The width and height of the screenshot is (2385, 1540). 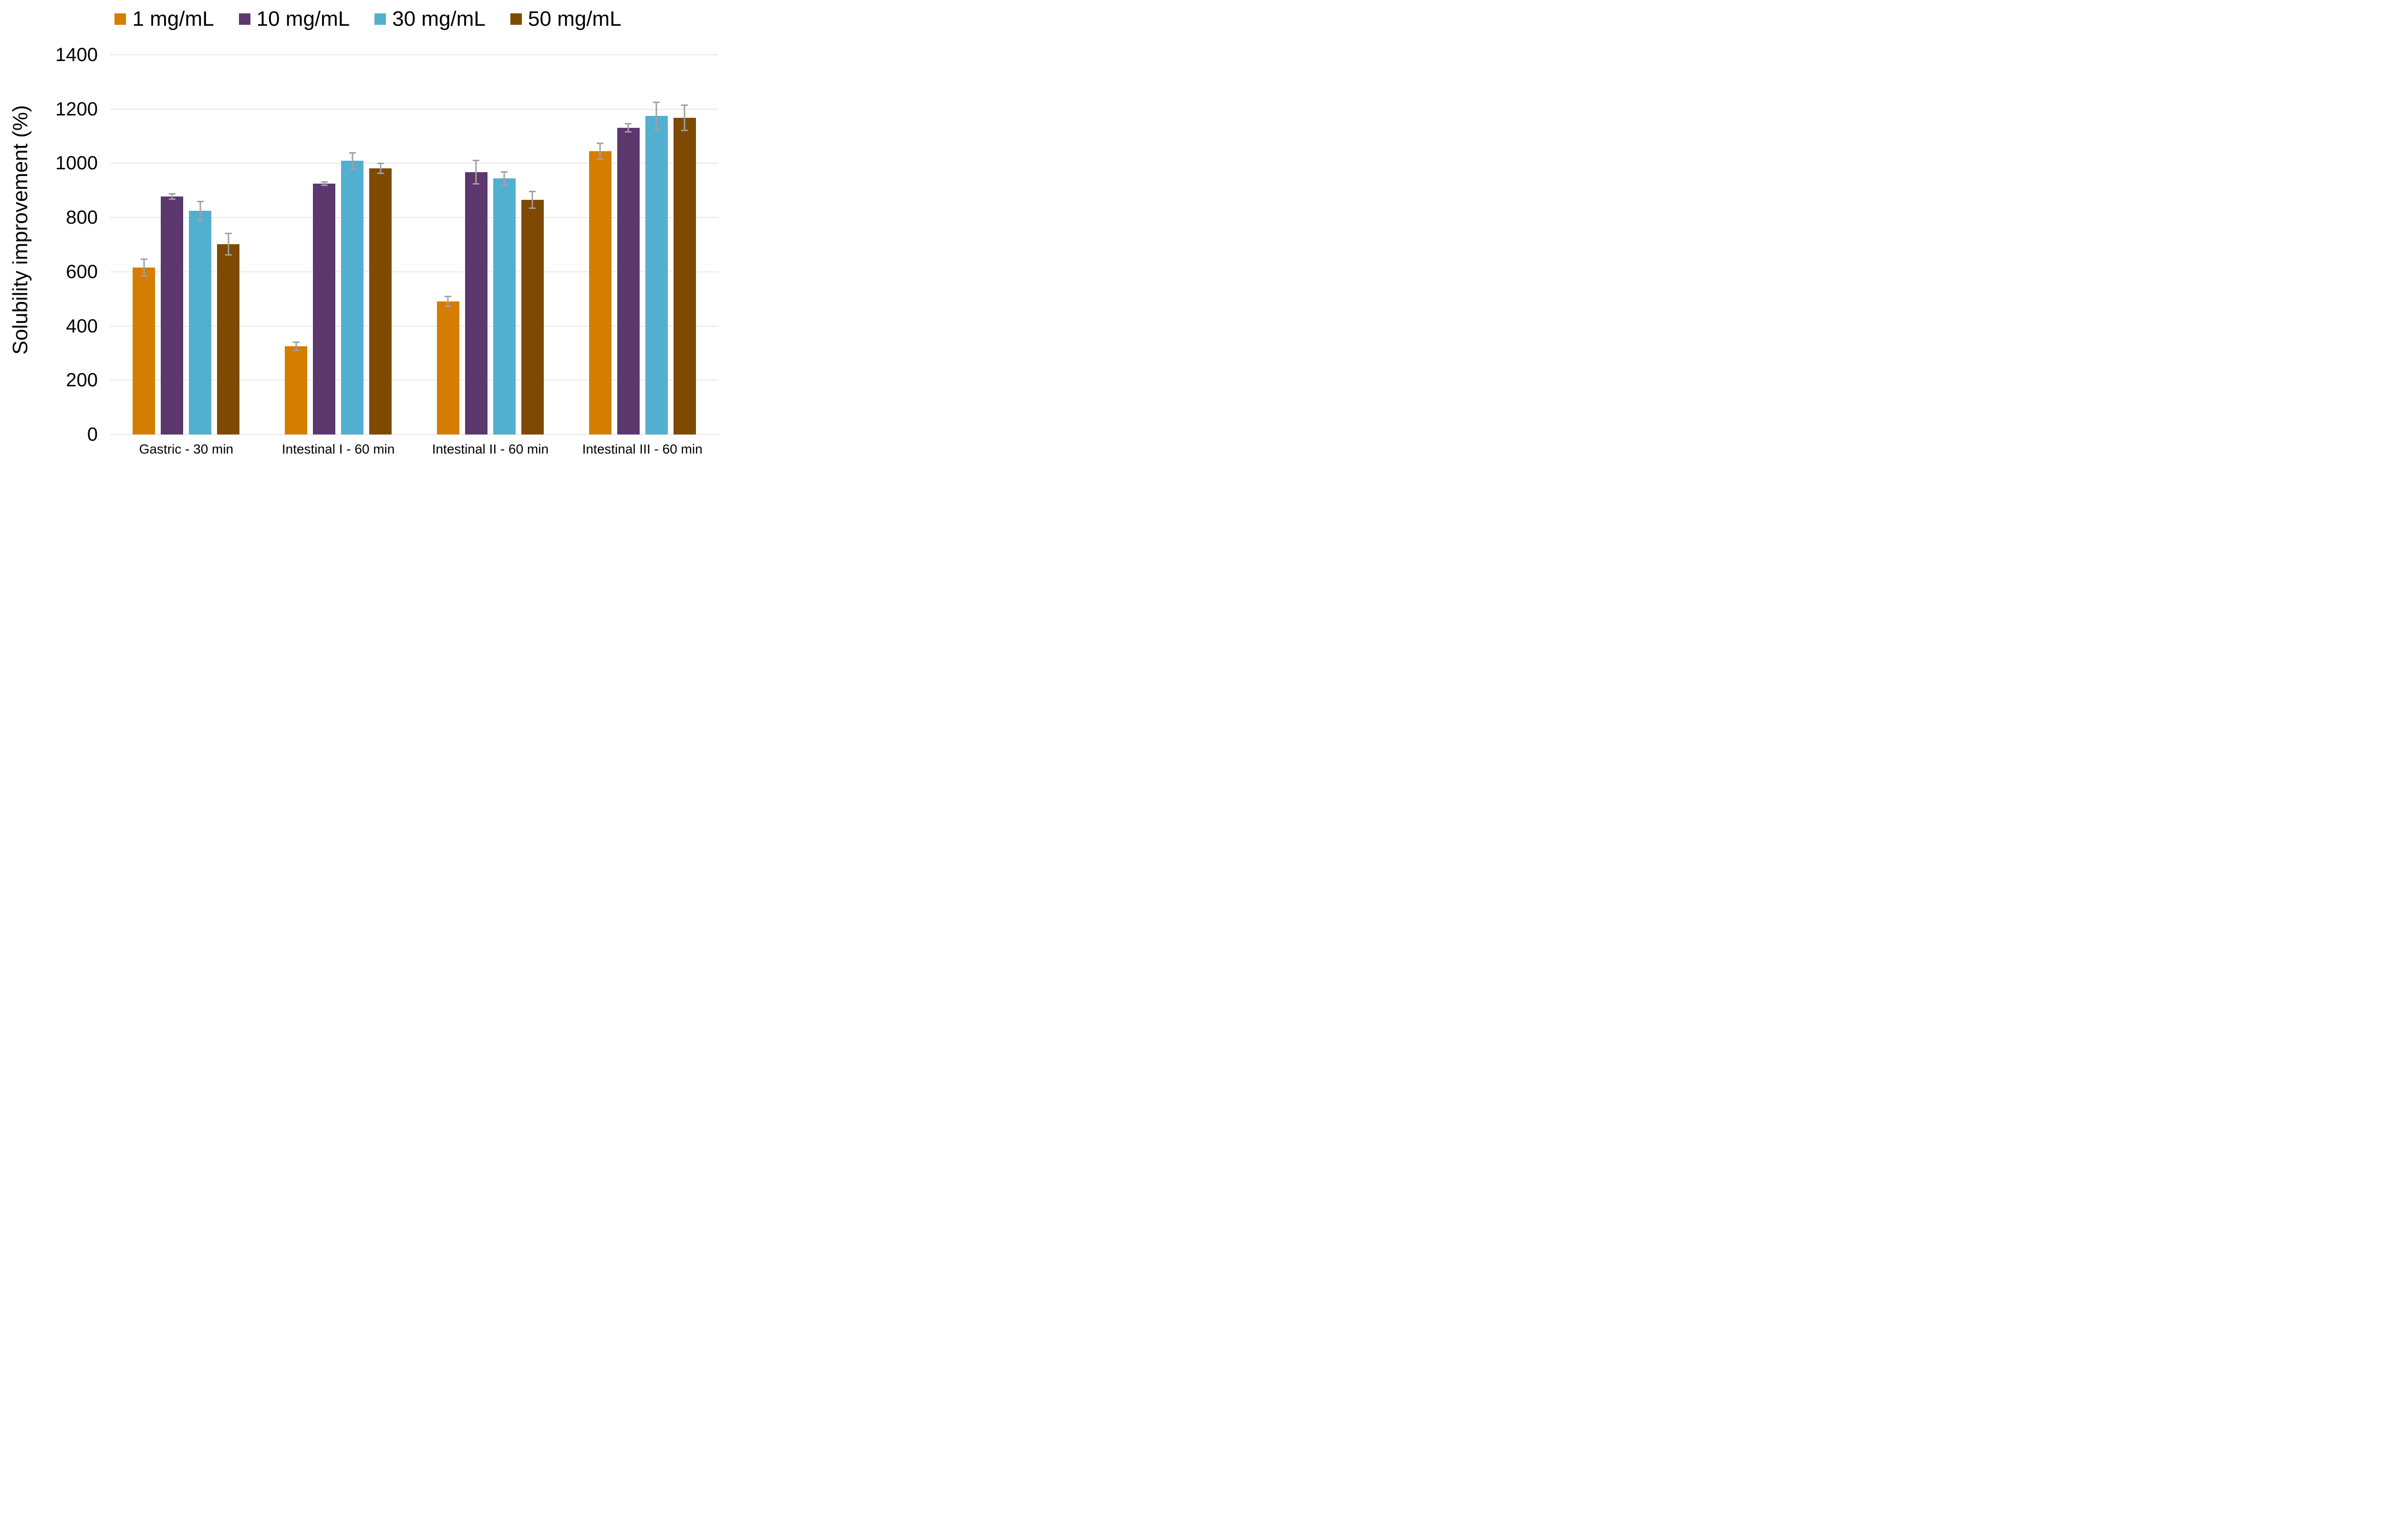 What do you see at coordinates (82, 326) in the screenshot?
I see `y-tick-label: 400` at bounding box center [82, 326].